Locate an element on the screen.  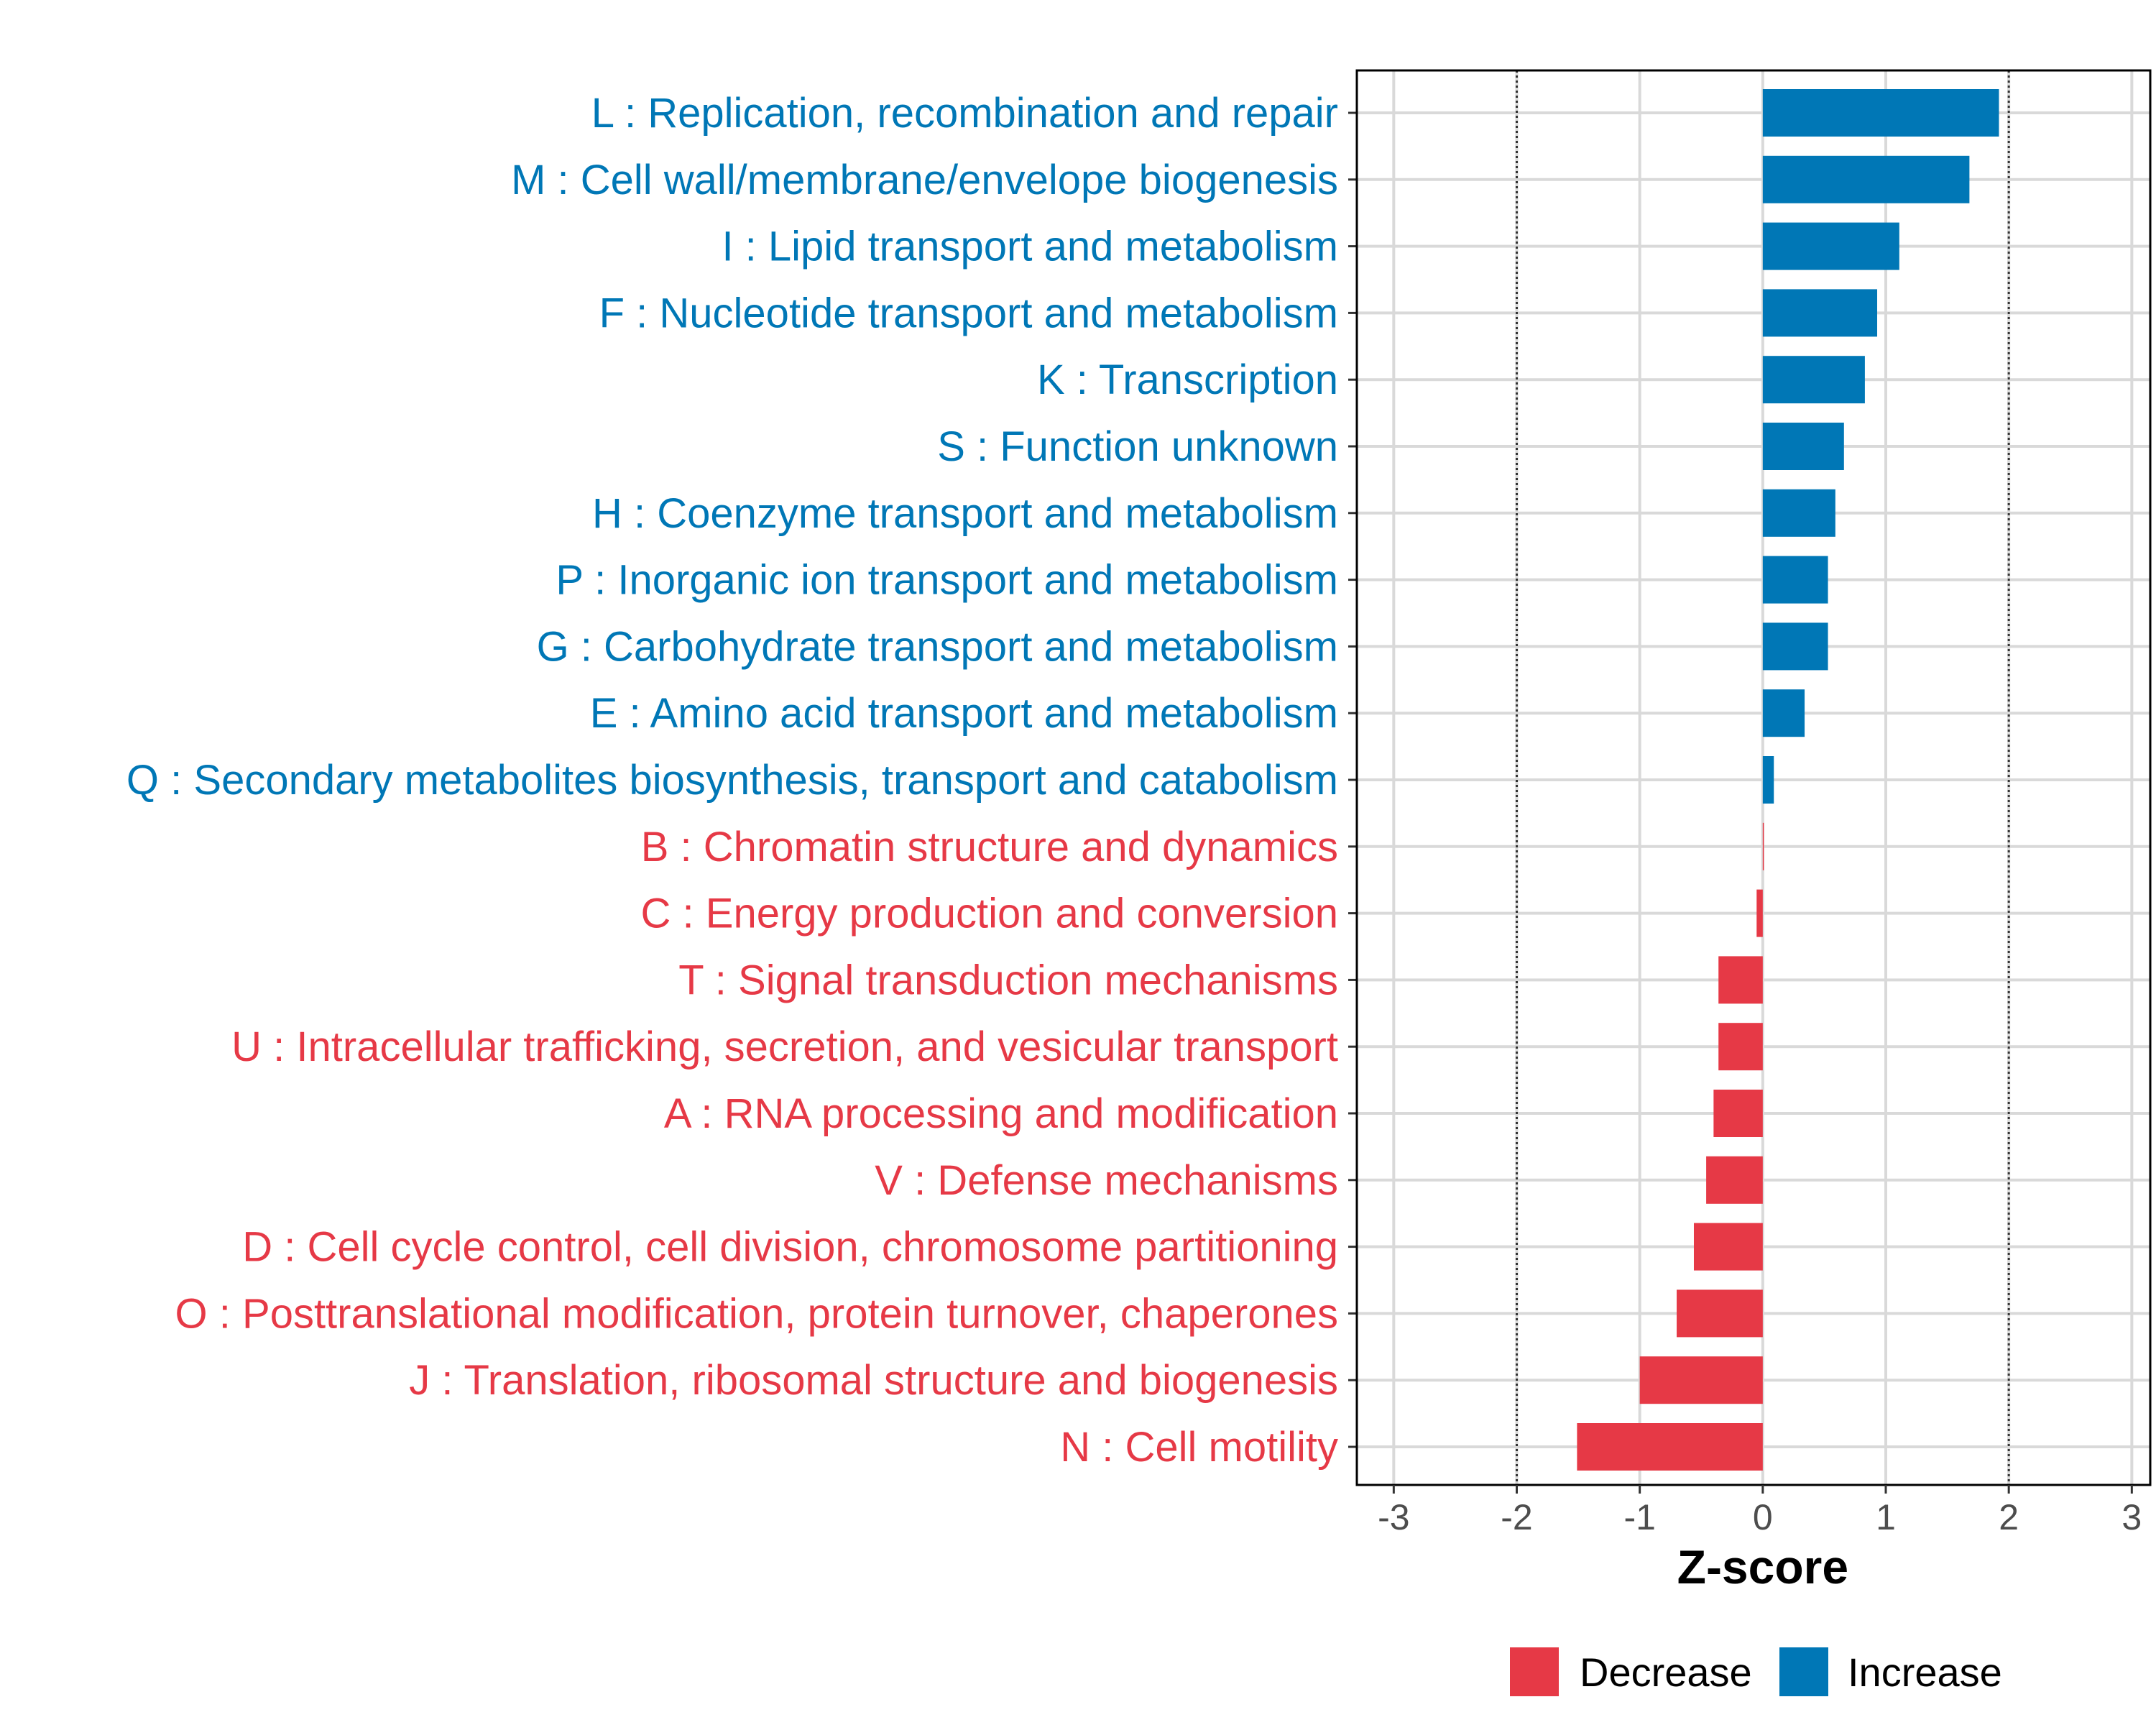
category-label: A : RNA processing and modification is located at coordinates (1001, 1113).